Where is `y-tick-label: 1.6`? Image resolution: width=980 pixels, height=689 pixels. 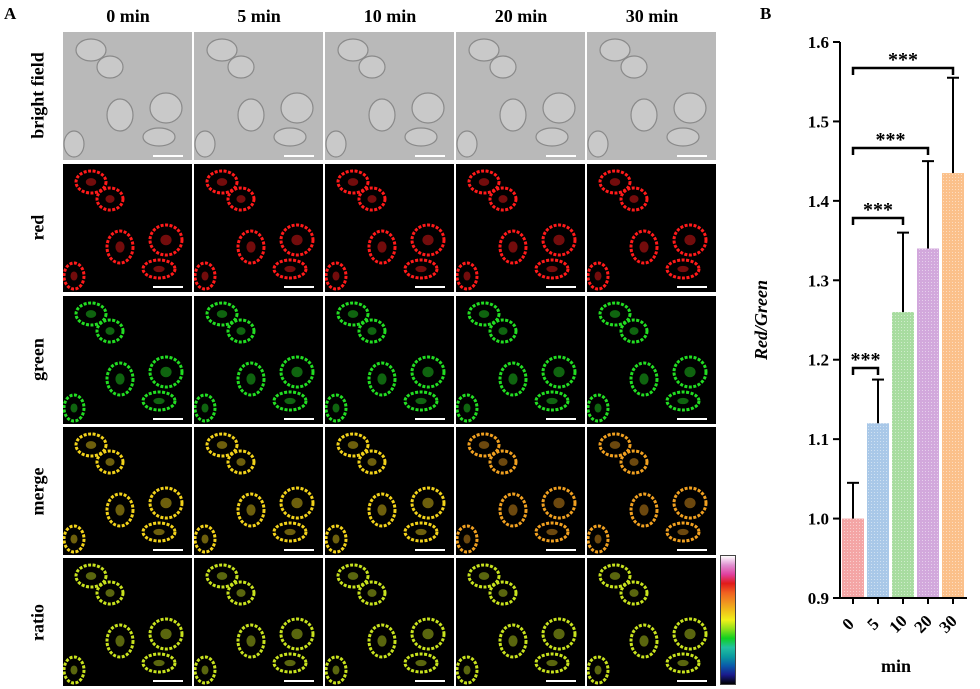
y-tick-label: 1.6 is located at coordinates (818, 42).